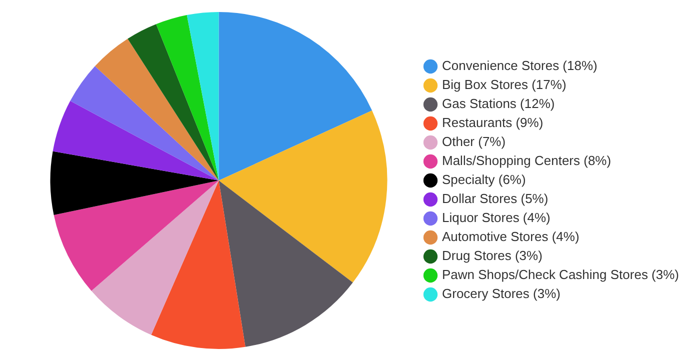 This screenshot has height=361, width=697. I want to click on legend-label: Other (7%), so click(474, 142).